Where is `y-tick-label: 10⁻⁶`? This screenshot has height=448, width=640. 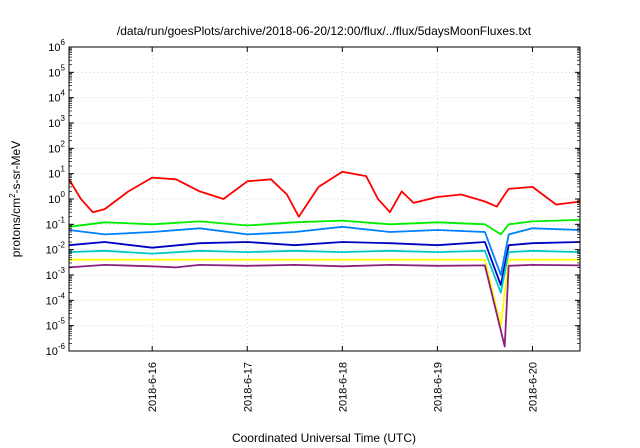
y-tick-label: 10⁻⁶ is located at coordinates (56, 350).